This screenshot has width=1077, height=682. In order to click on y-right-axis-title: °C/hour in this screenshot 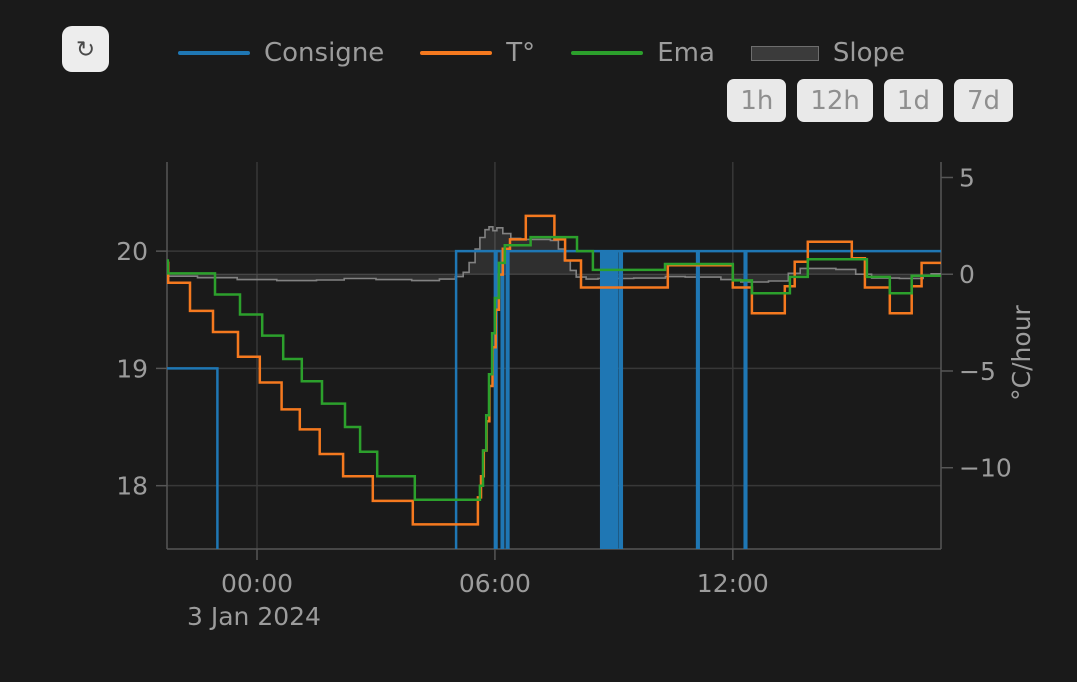, I will do `click(1021, 352)`.